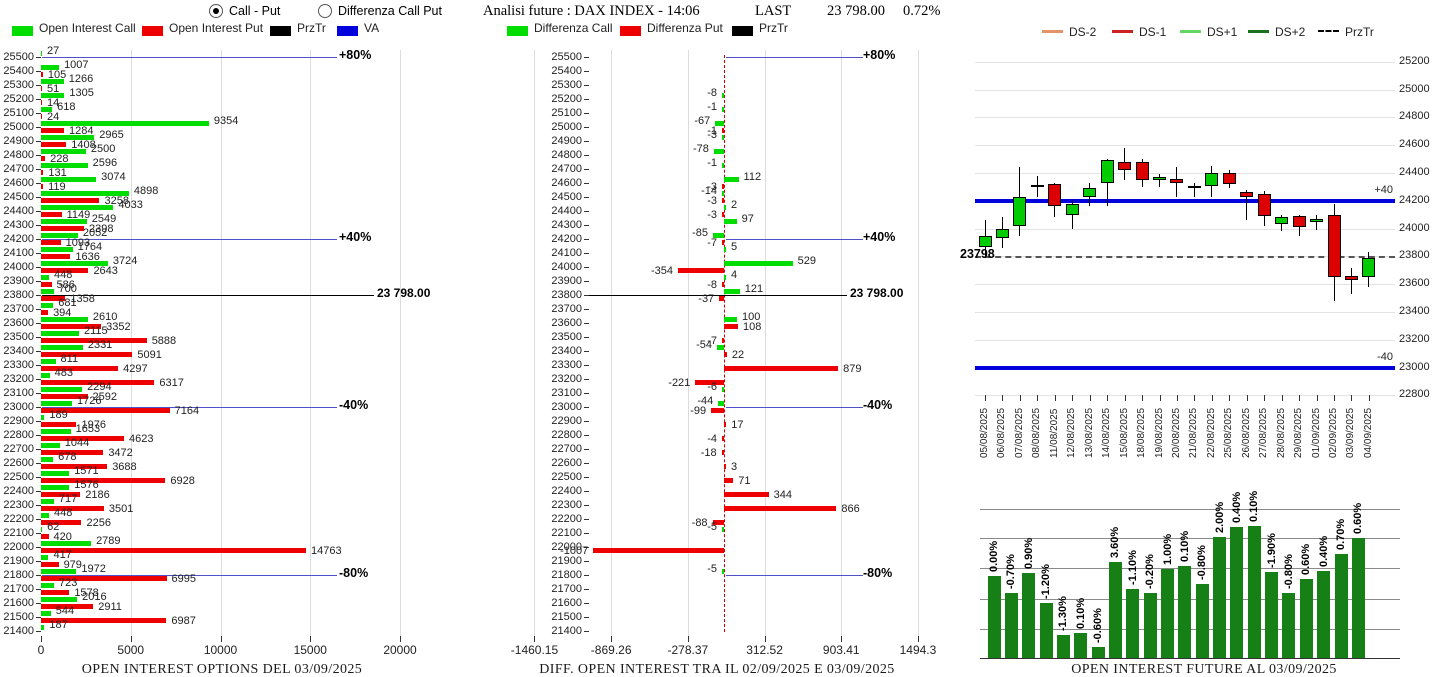  I want to click on axis-label: 23200, so click(1414, 339).